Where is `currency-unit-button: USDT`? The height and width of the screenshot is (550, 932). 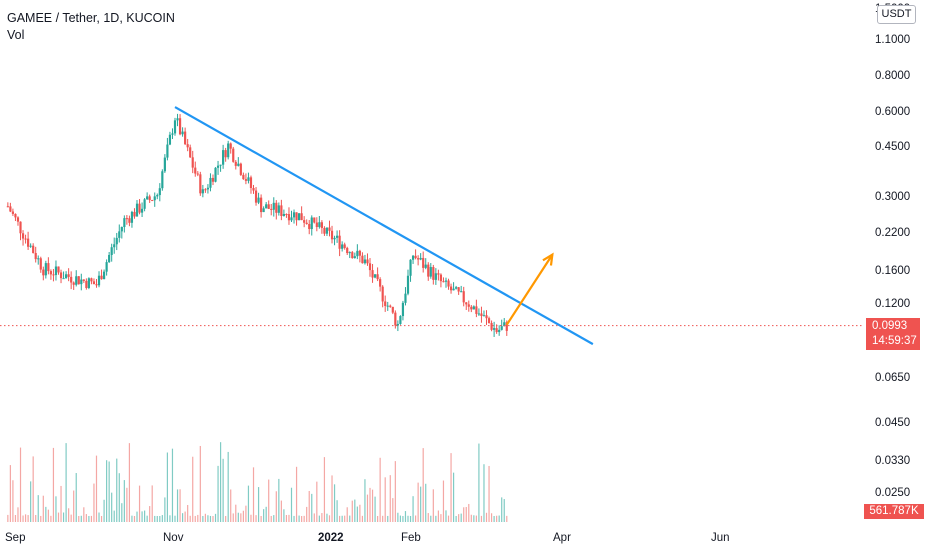 currency-unit-button: USDT is located at coordinates (896, 14).